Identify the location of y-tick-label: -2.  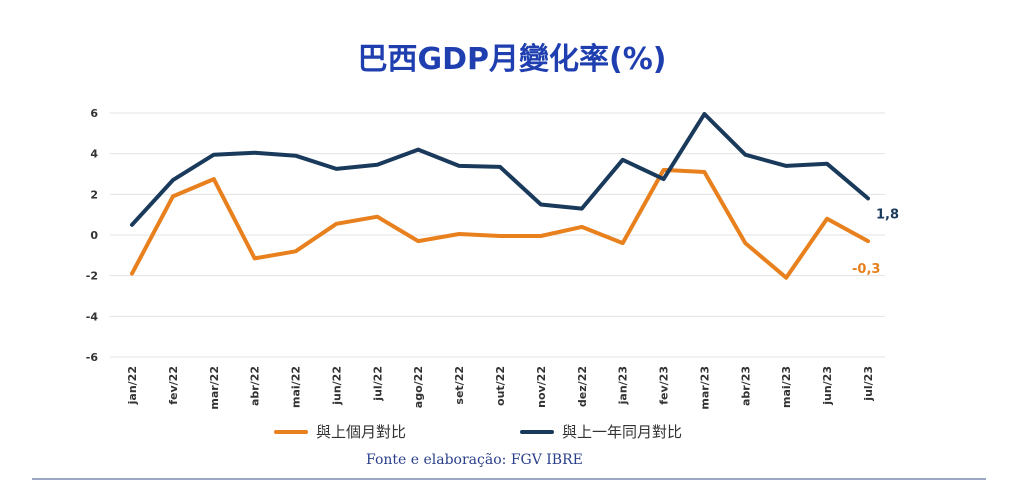
(92, 276).